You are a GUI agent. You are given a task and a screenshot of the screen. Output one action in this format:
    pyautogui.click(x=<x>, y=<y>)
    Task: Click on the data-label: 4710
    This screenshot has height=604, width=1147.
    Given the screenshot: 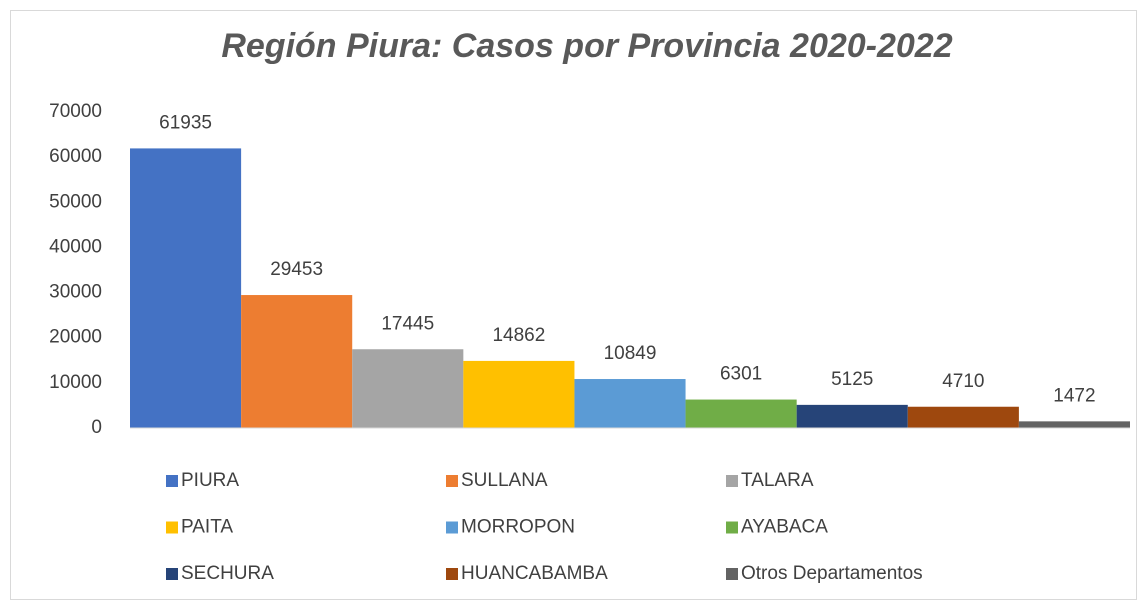 What is the action you would take?
    pyautogui.click(x=963, y=381)
    